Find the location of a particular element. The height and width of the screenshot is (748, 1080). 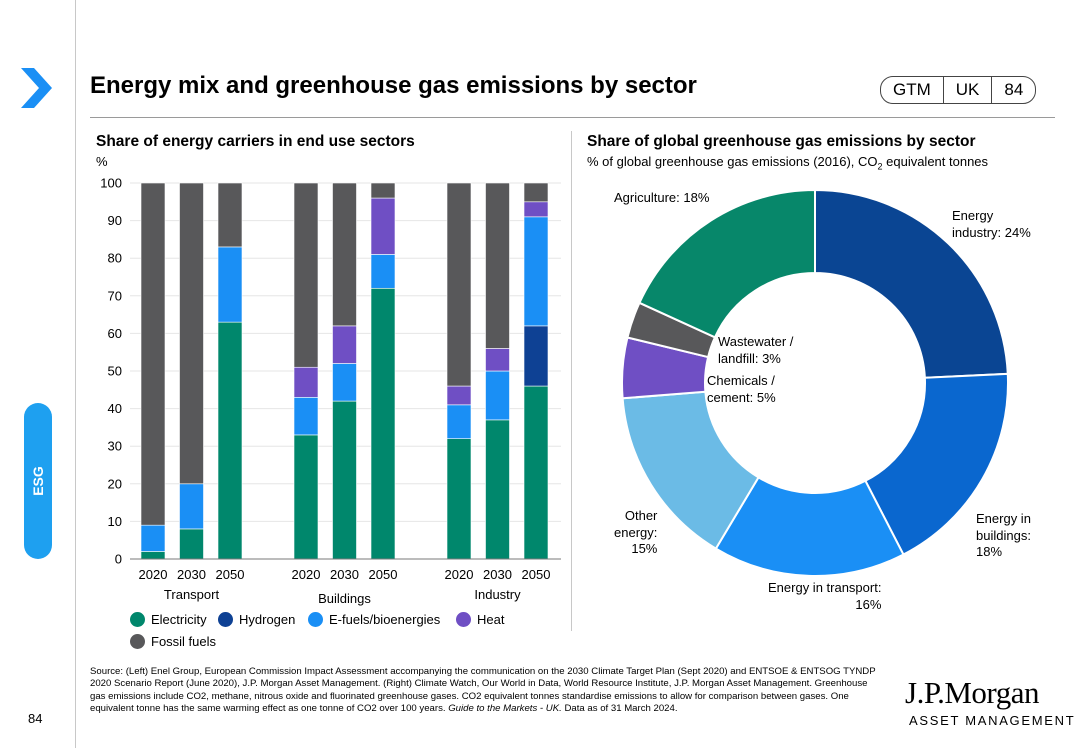

donut-label-line: Energy in transport: is located at coordinates (825, 587).